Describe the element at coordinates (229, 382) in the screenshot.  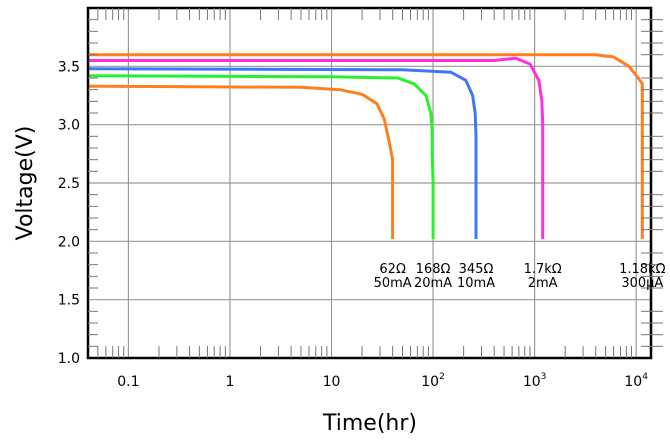
I see `x-tick-label: 1` at that location.